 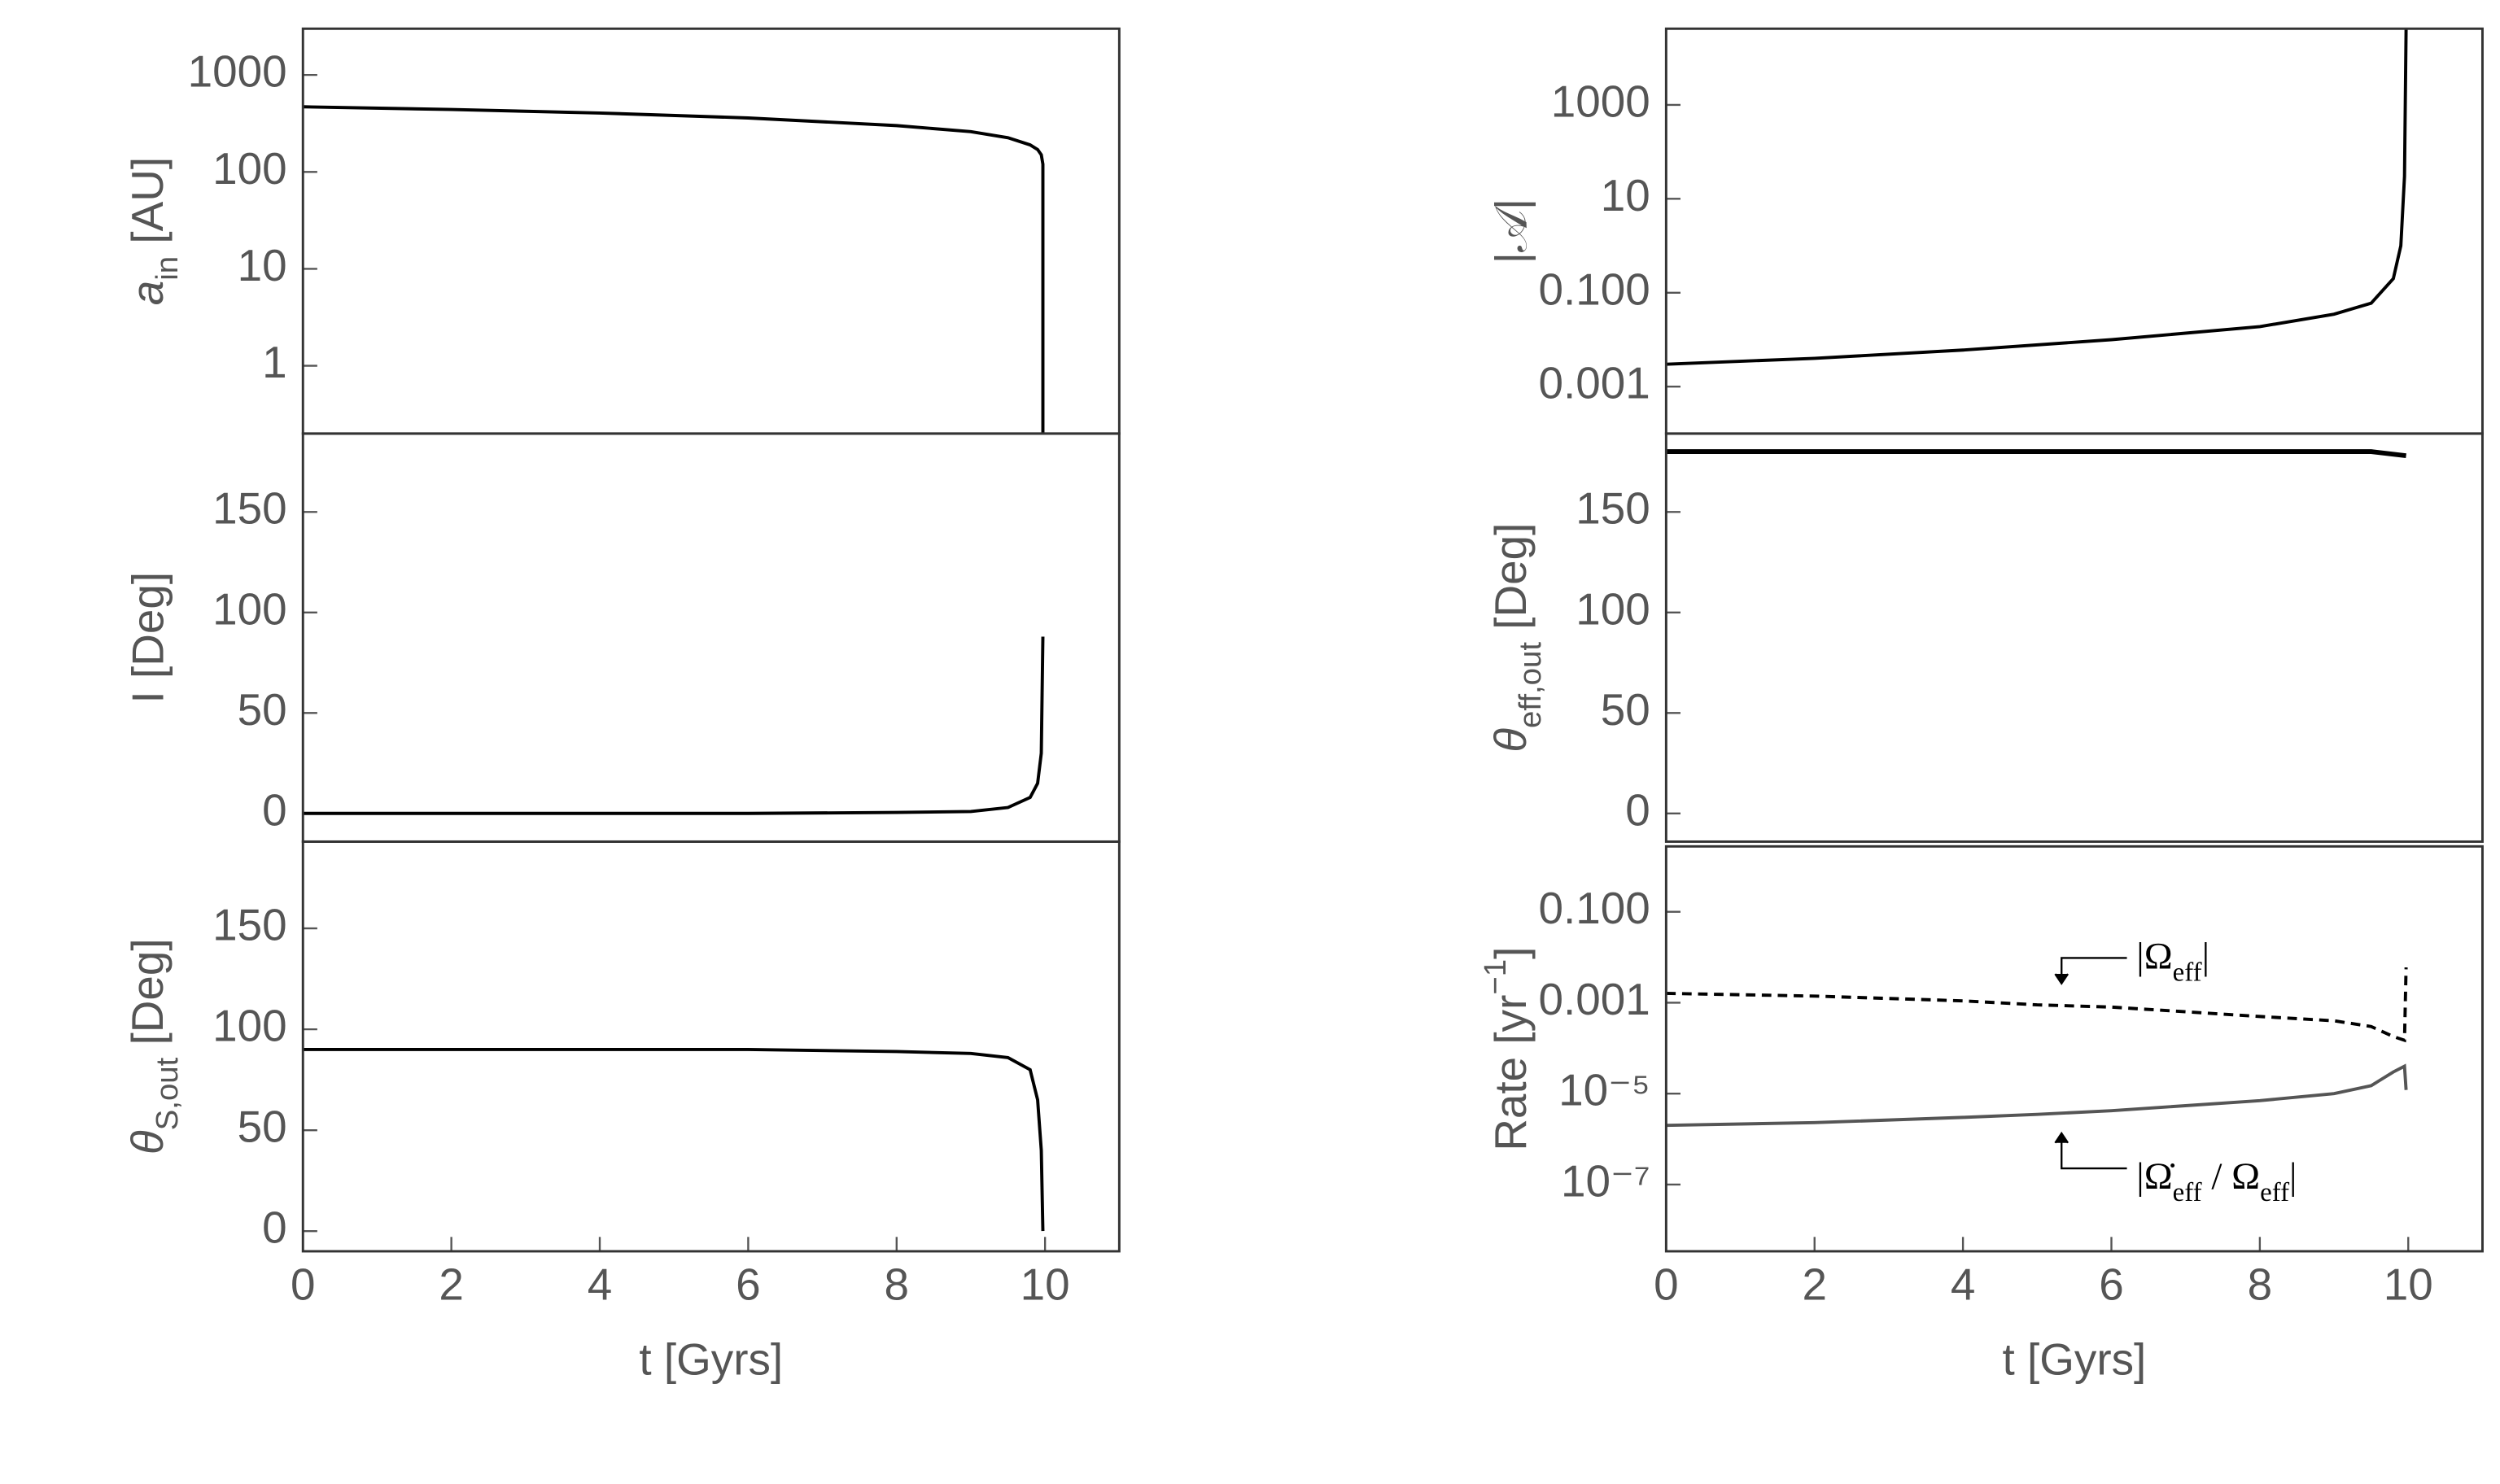 I want to click on series-label-part: |Ω̇, so click(x=2155, y=1176).